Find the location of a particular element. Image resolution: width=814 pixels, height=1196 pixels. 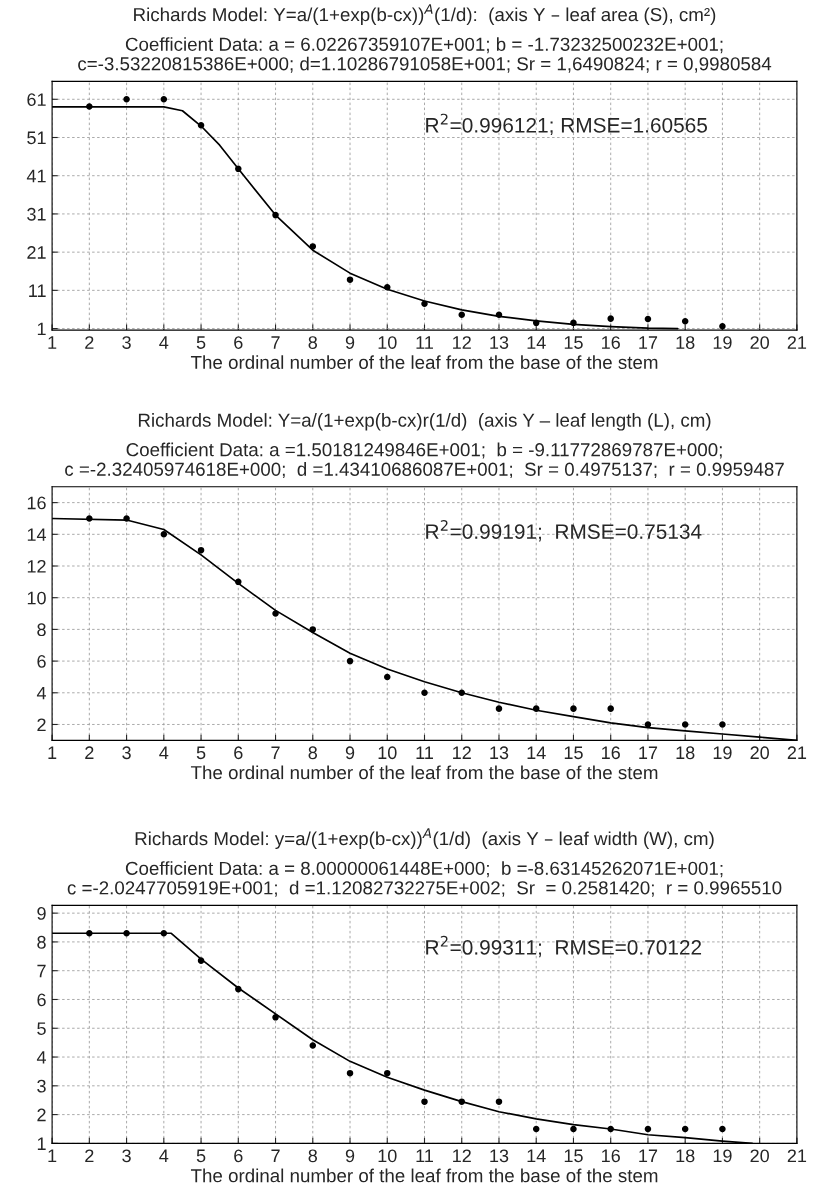

annotation: R$^{2}$=0.99191; RMSE=0.75134 is located at coordinates (564, 530).